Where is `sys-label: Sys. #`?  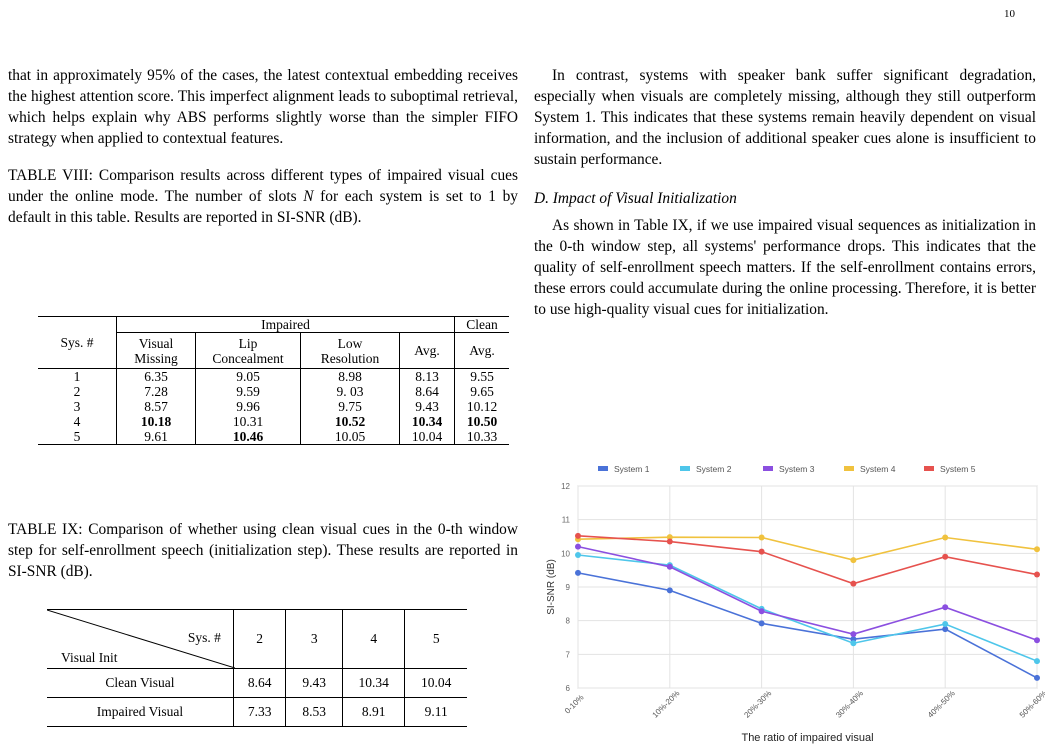 sys-label: Sys. # is located at coordinates (204, 637).